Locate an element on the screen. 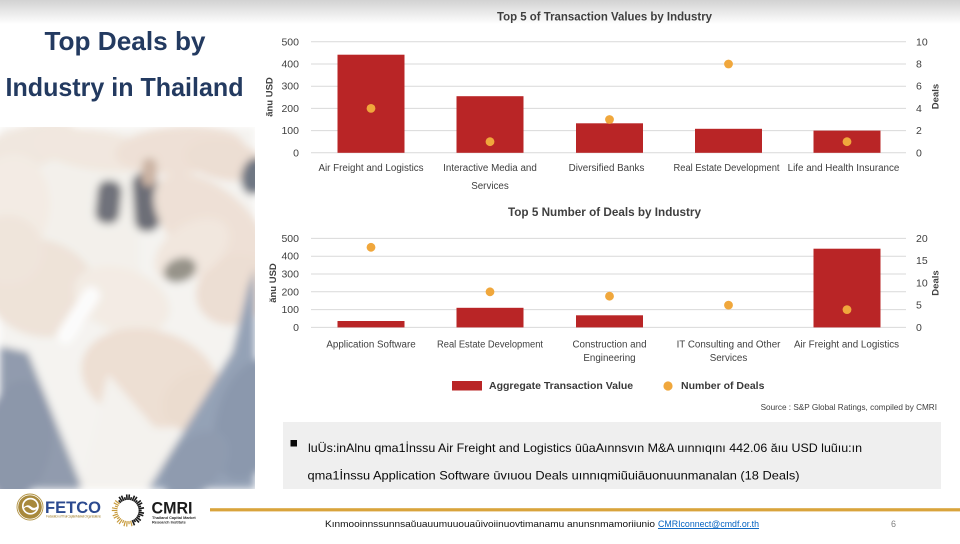 The image size is (960, 544). svg-text:Top 5 Number of Deals by Indus: Top 5 Number of Deals by Industry is located at coordinates (604, 212).